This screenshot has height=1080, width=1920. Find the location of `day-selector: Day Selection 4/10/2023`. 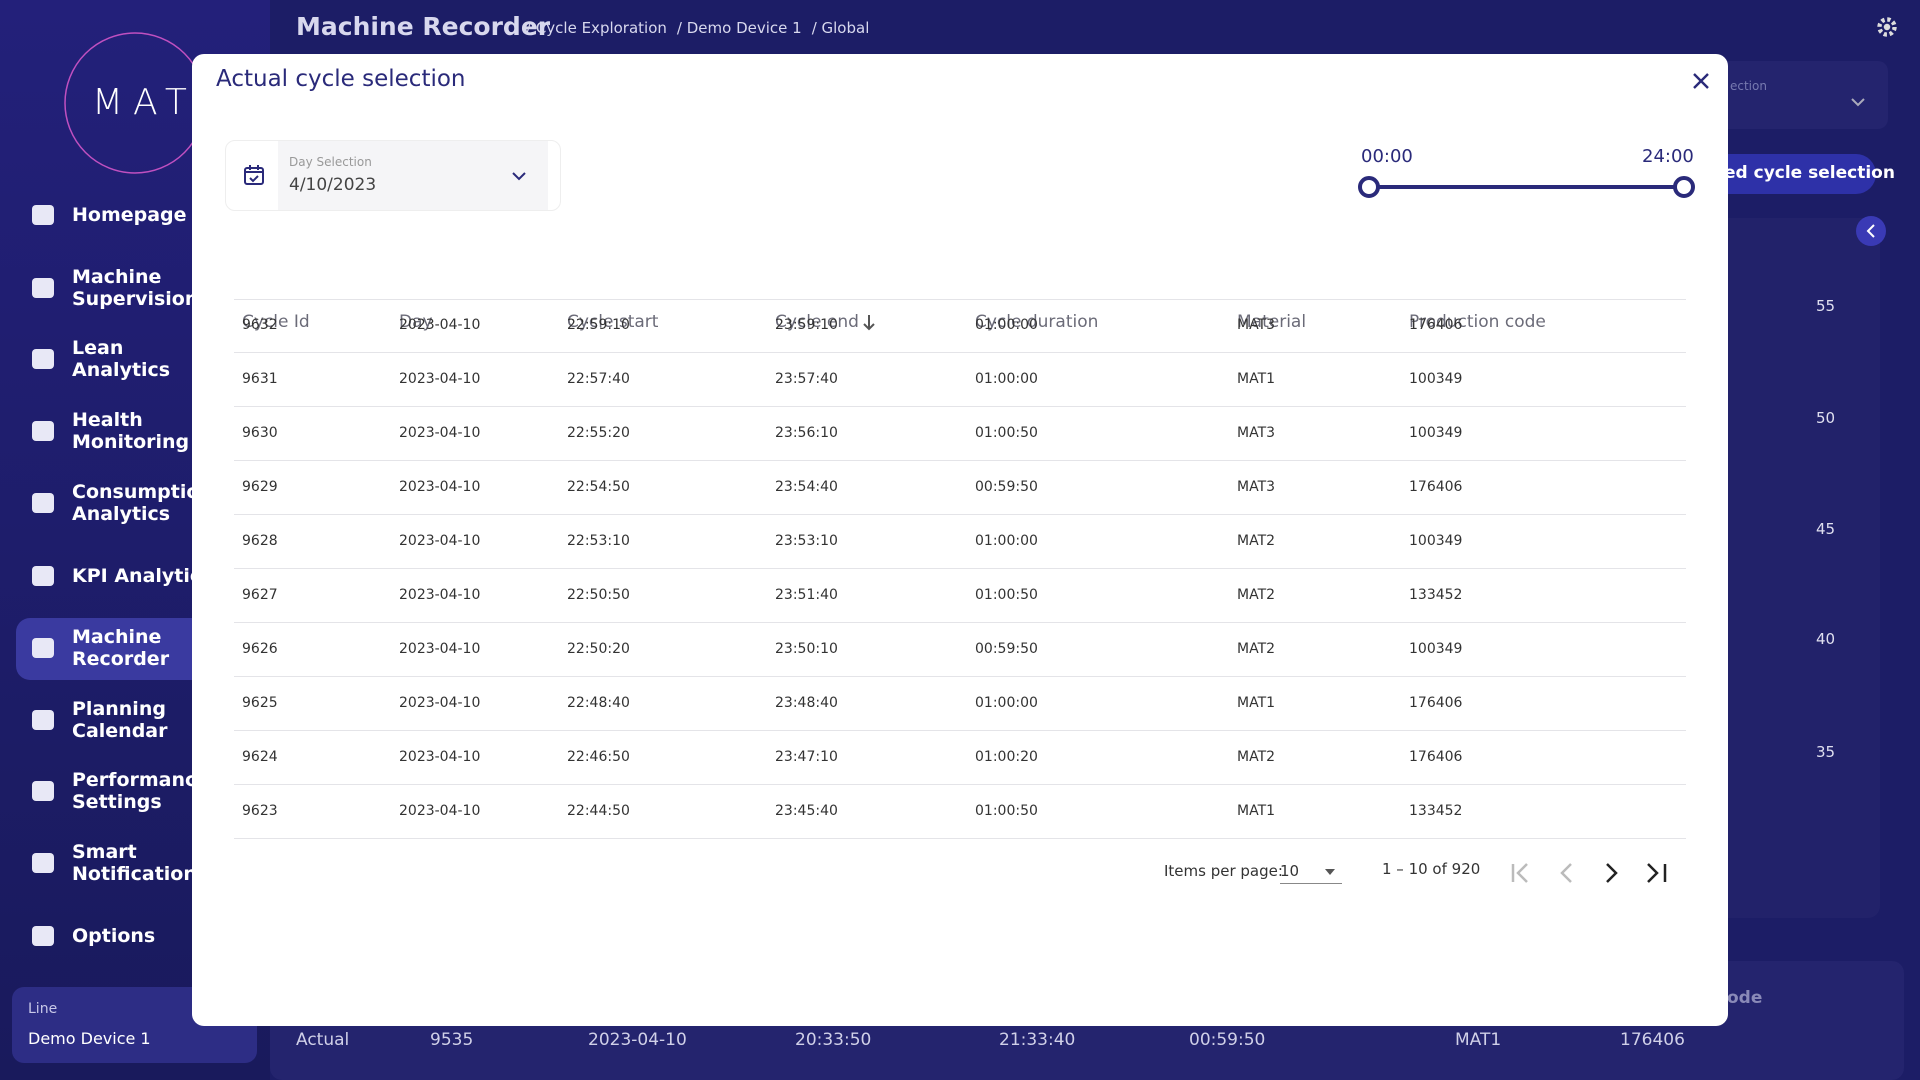

day-selector: Day Selection 4/10/2023 is located at coordinates (393, 175).